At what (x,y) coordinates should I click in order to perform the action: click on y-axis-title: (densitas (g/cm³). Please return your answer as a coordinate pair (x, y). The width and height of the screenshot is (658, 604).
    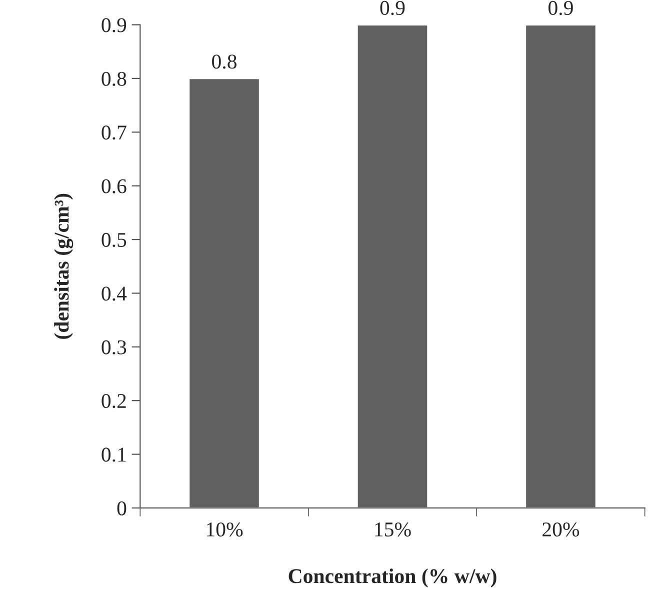
    Looking at the image, I should click on (64, 266).